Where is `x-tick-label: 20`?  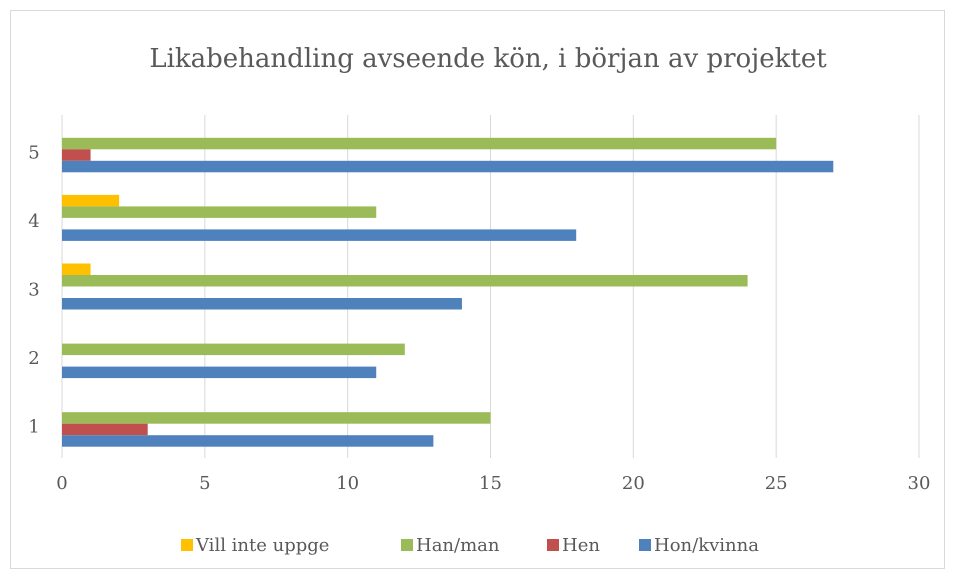 x-tick-label: 20 is located at coordinates (633, 483).